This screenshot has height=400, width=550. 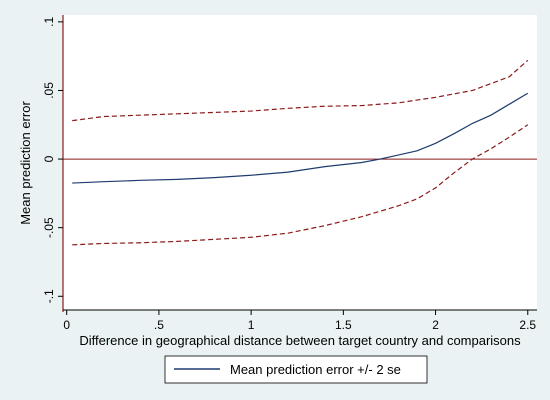 I want to click on x-tick-label: 2, so click(x=435, y=325).